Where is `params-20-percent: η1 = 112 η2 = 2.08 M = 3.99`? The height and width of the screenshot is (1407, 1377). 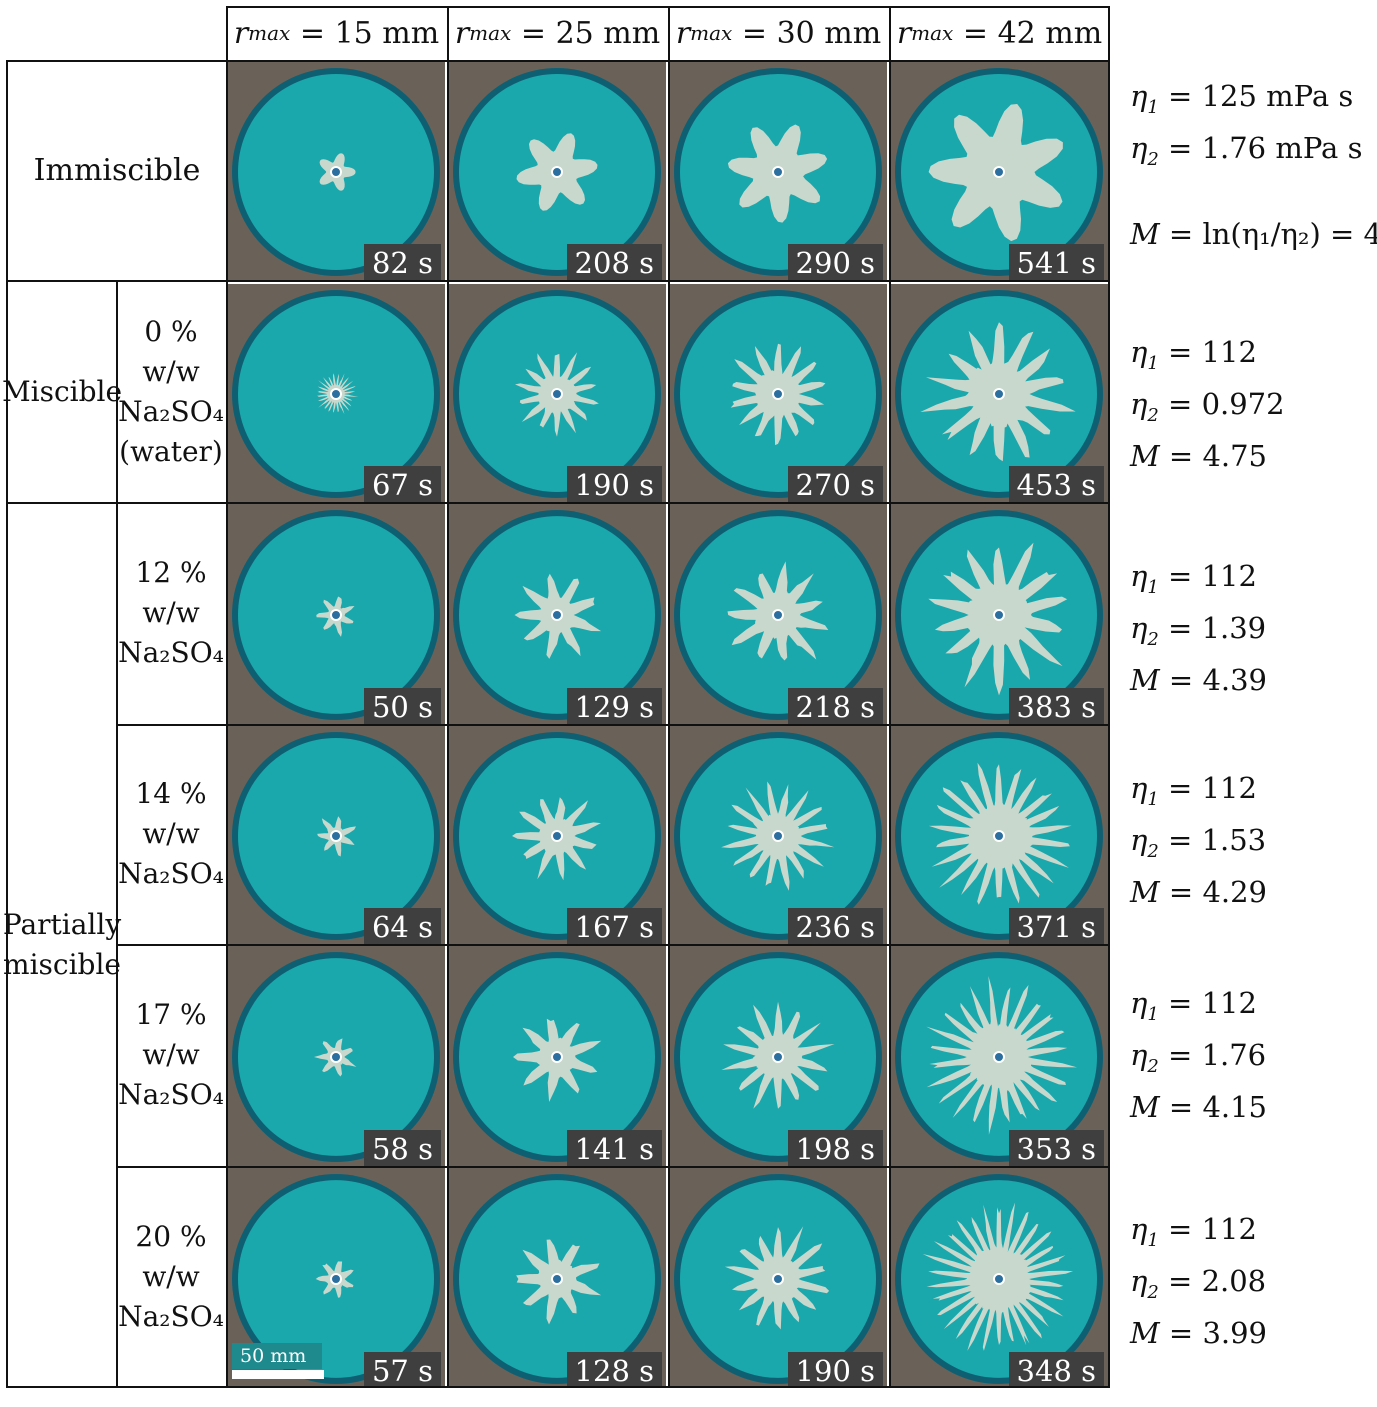 params-20-percent: η1 = 112 η2 = 2.08 M = 3.99 is located at coordinates (1198, 1281).